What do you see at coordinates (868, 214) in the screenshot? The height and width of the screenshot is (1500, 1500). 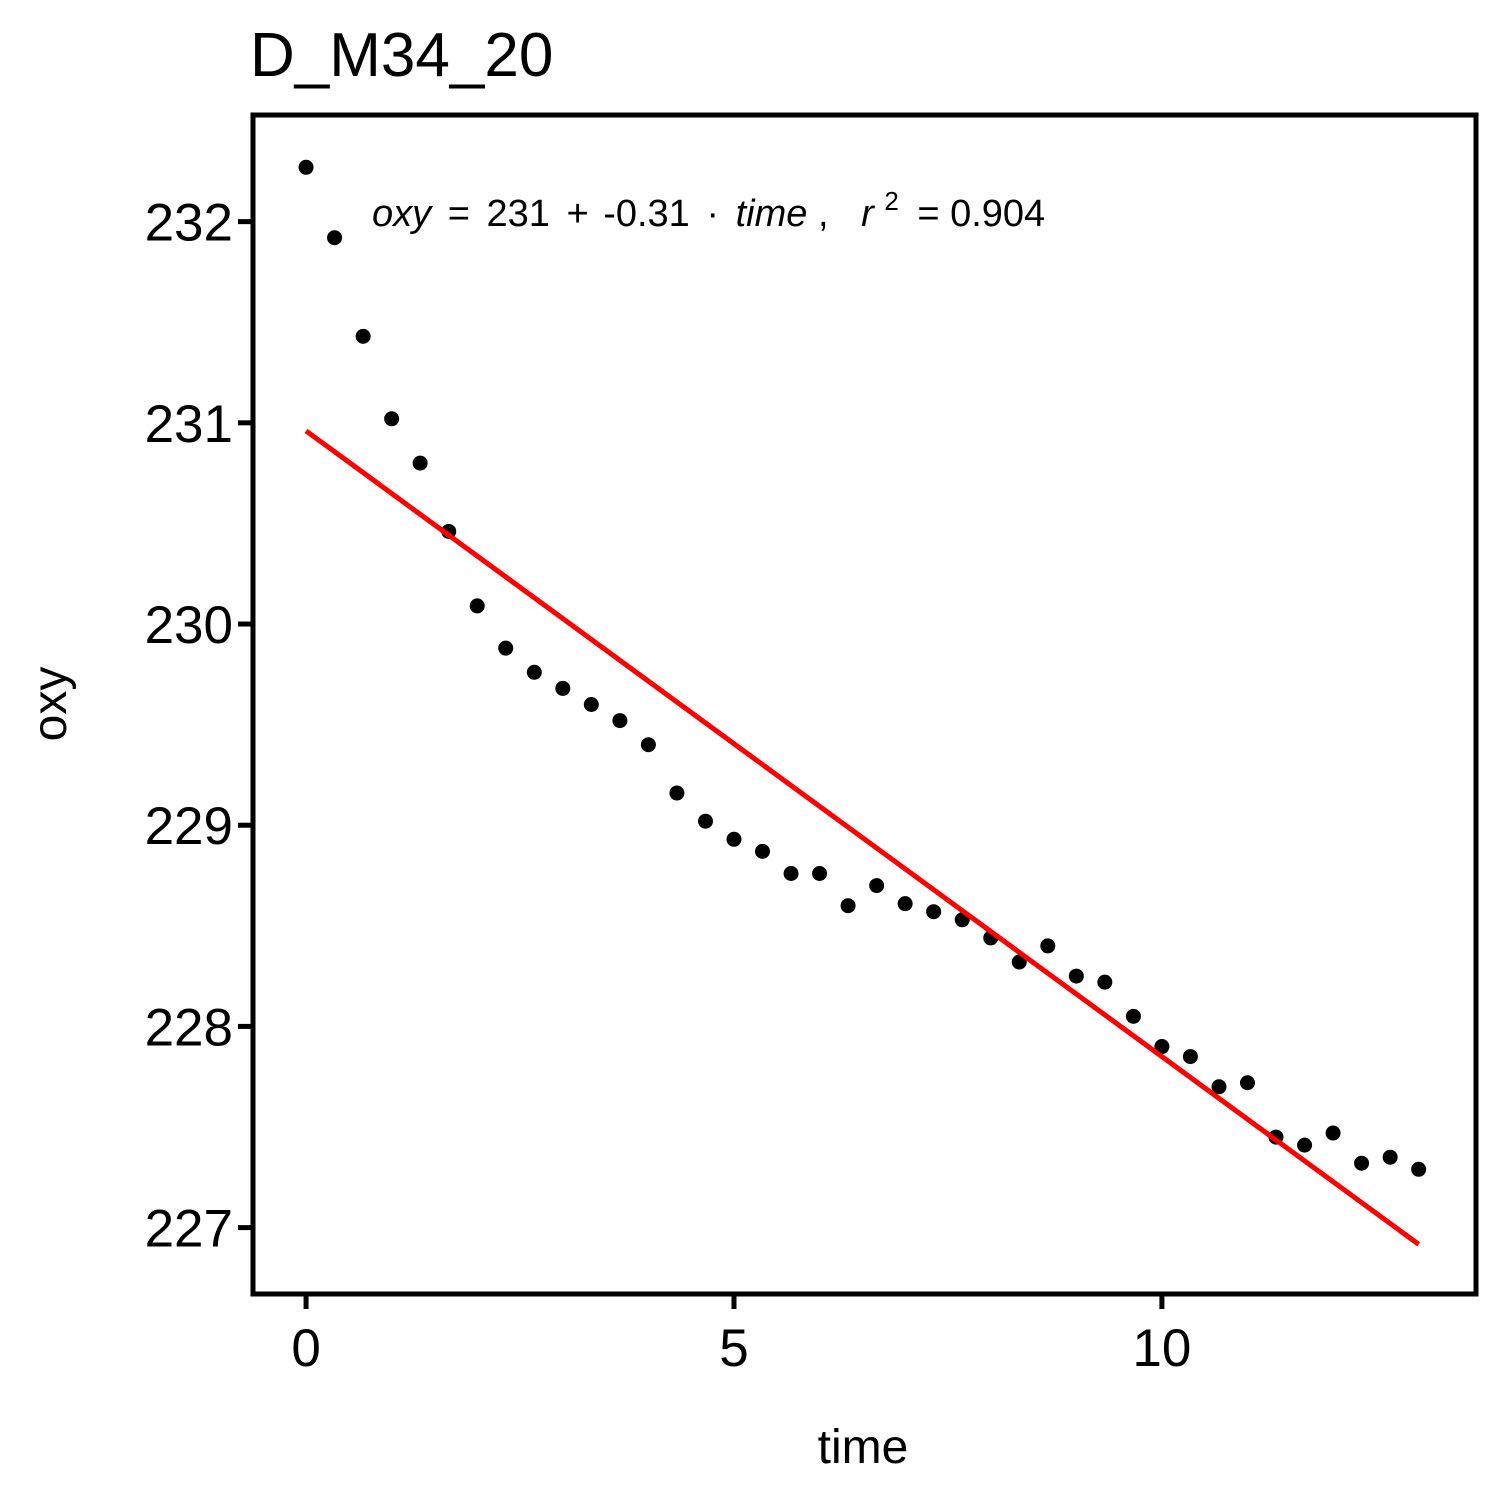 I see `eq-r: r` at bounding box center [868, 214].